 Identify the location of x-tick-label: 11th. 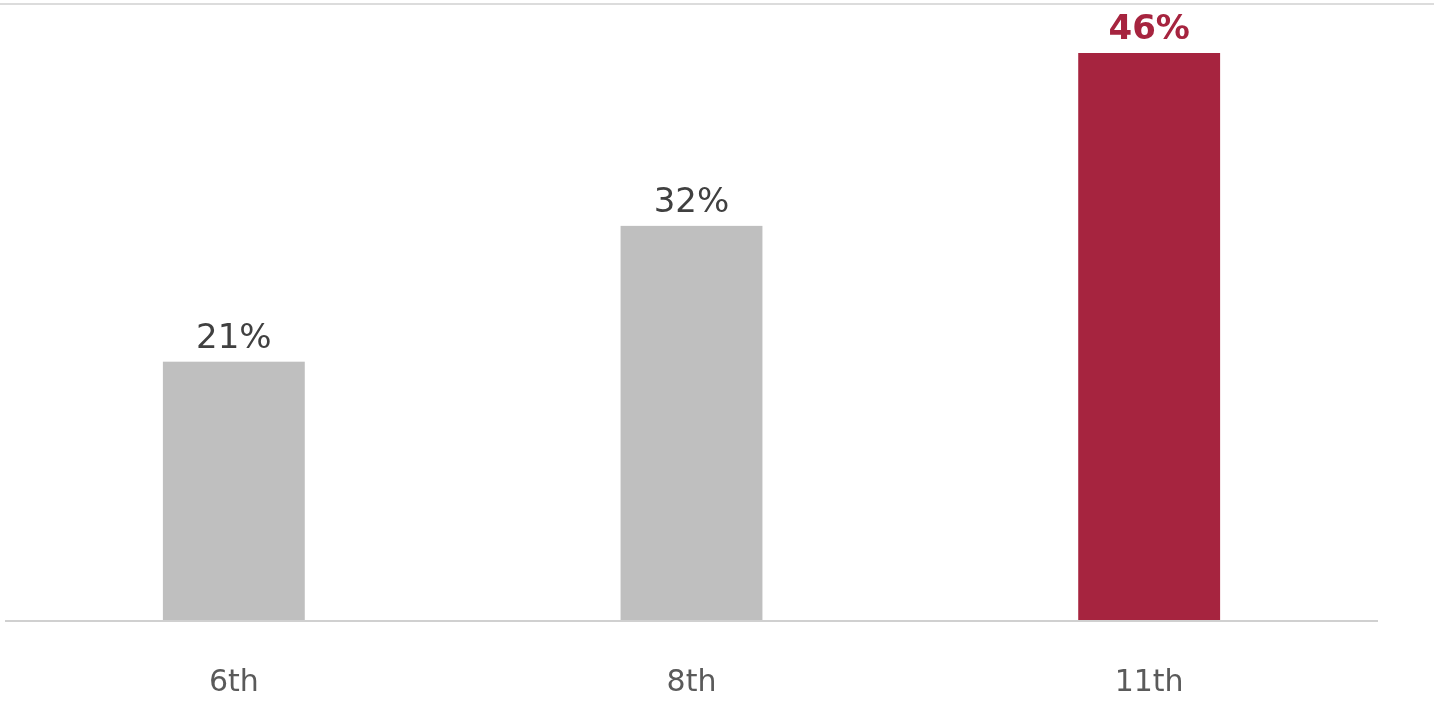
(1149, 680).